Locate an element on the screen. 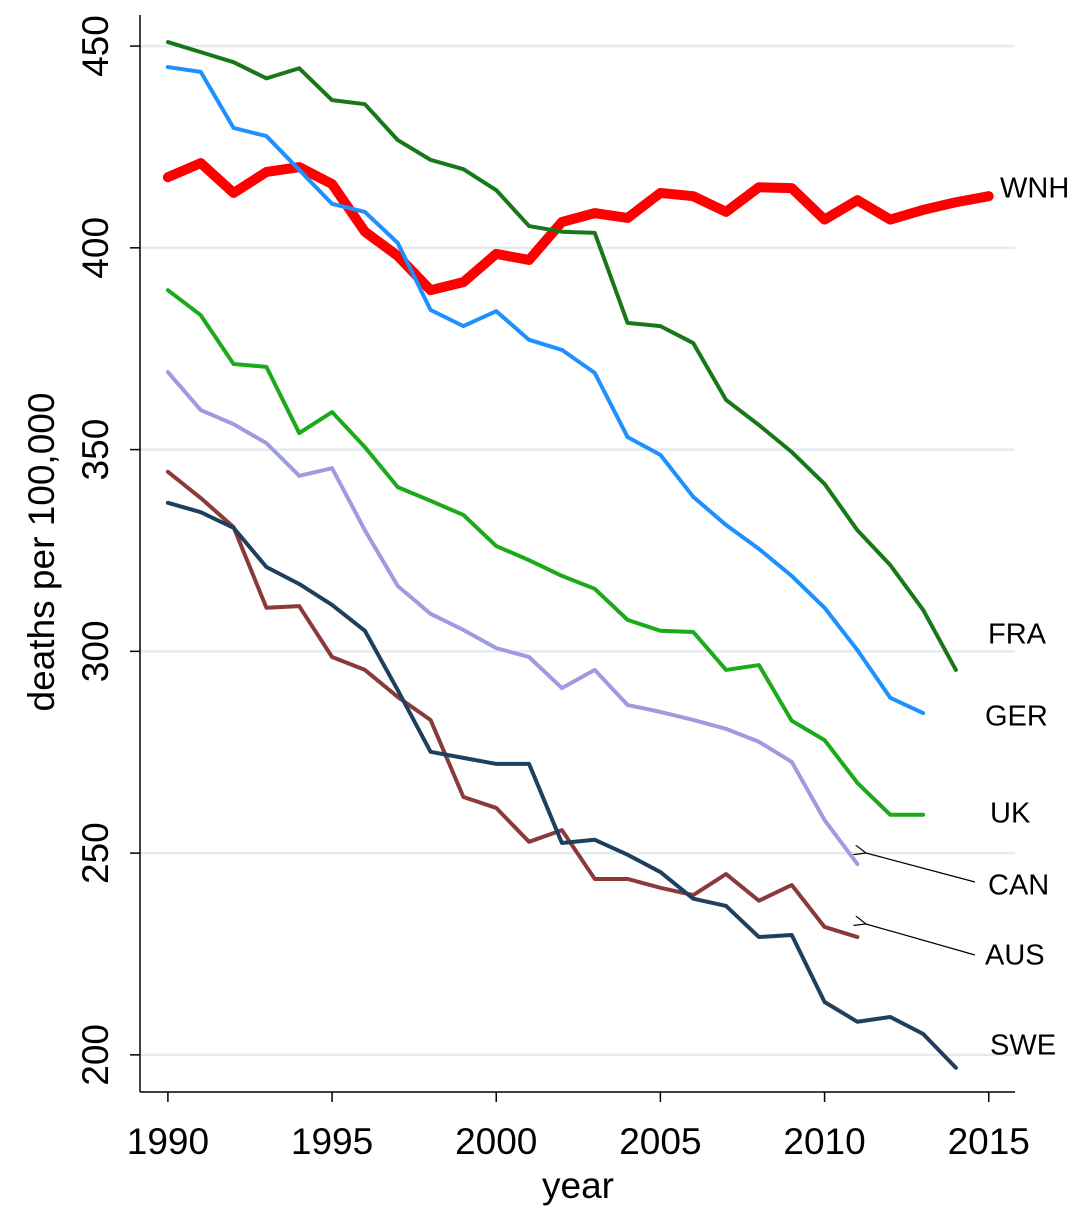  y-tick-label: 300 is located at coordinates (95, 651).